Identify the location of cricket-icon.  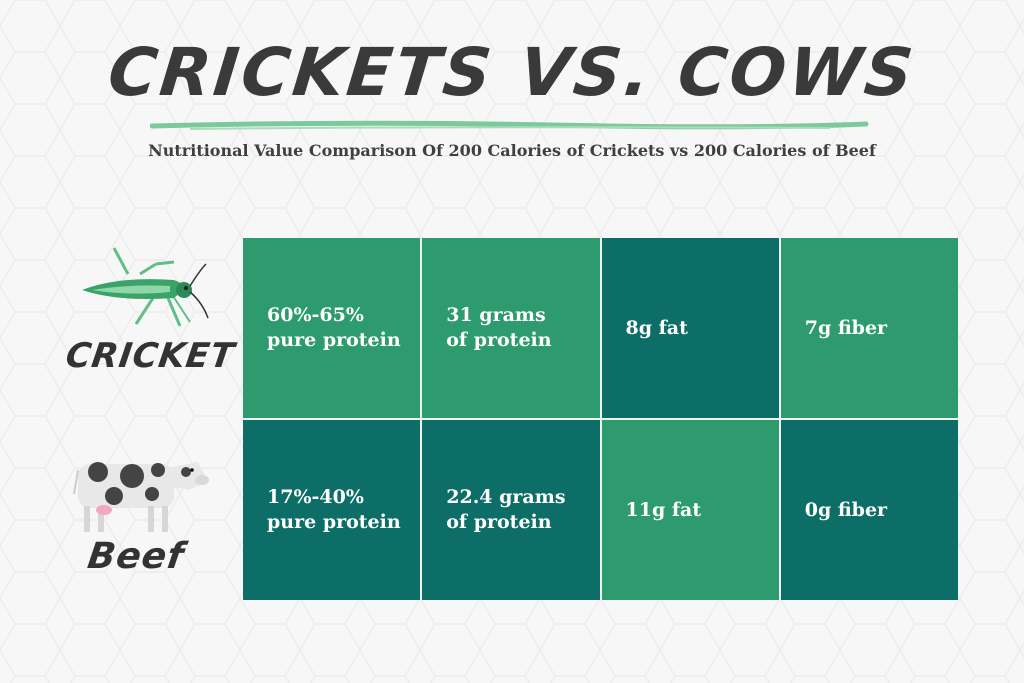
(145, 287).